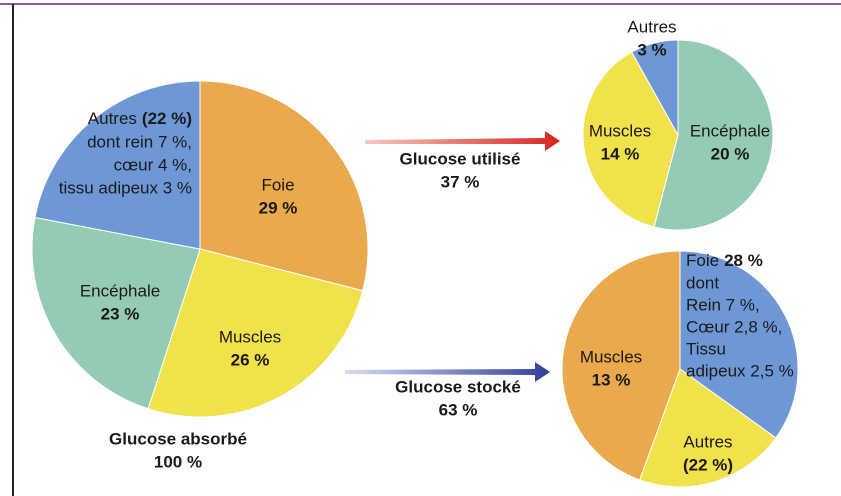 The image size is (841, 496). What do you see at coordinates (611, 379) in the screenshot?
I see `value-label: 13 %` at bounding box center [611, 379].